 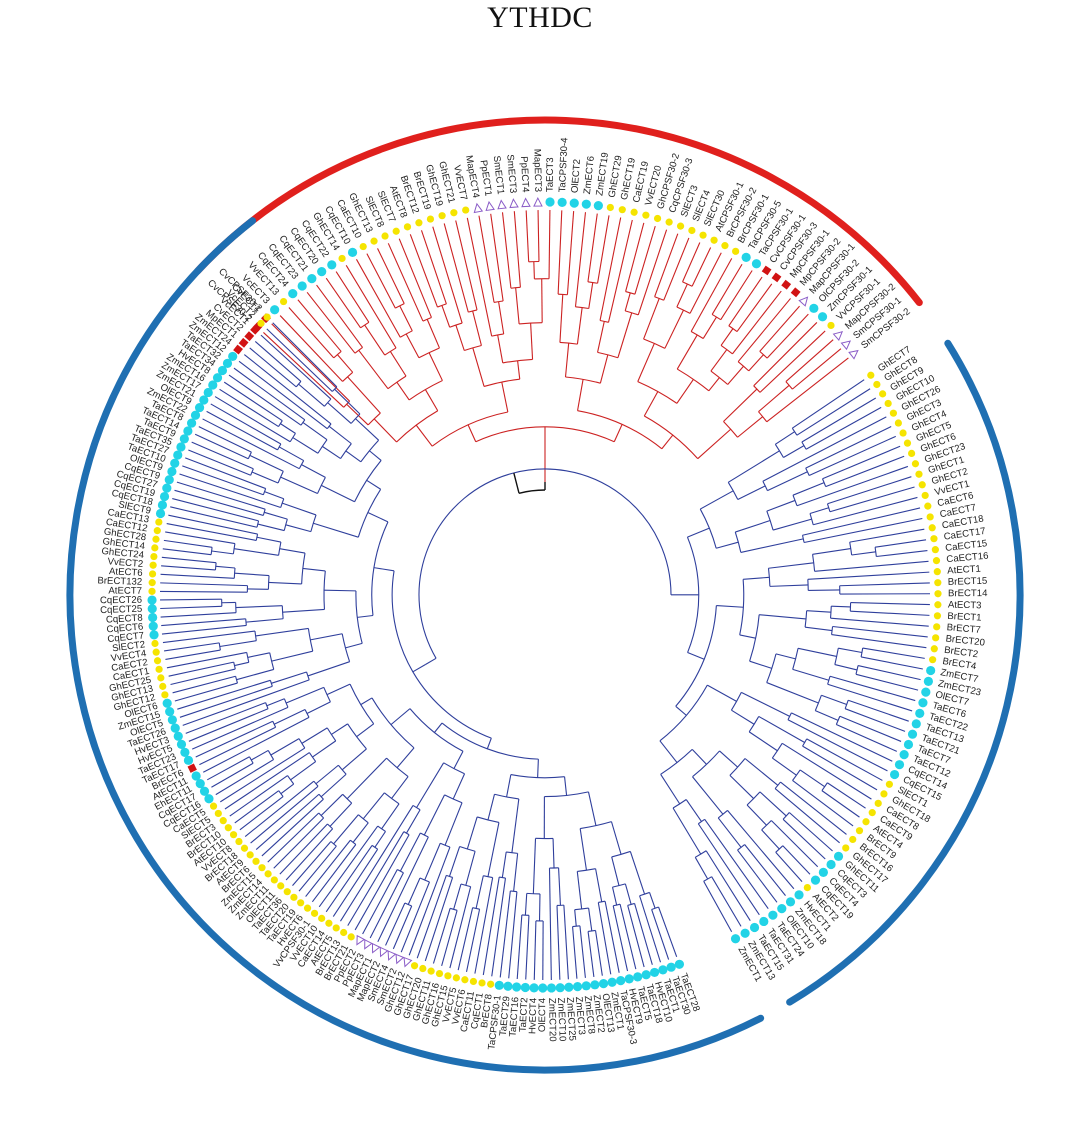 I want to click on leaf-label: BrECT8, so click(x=487, y=1010).